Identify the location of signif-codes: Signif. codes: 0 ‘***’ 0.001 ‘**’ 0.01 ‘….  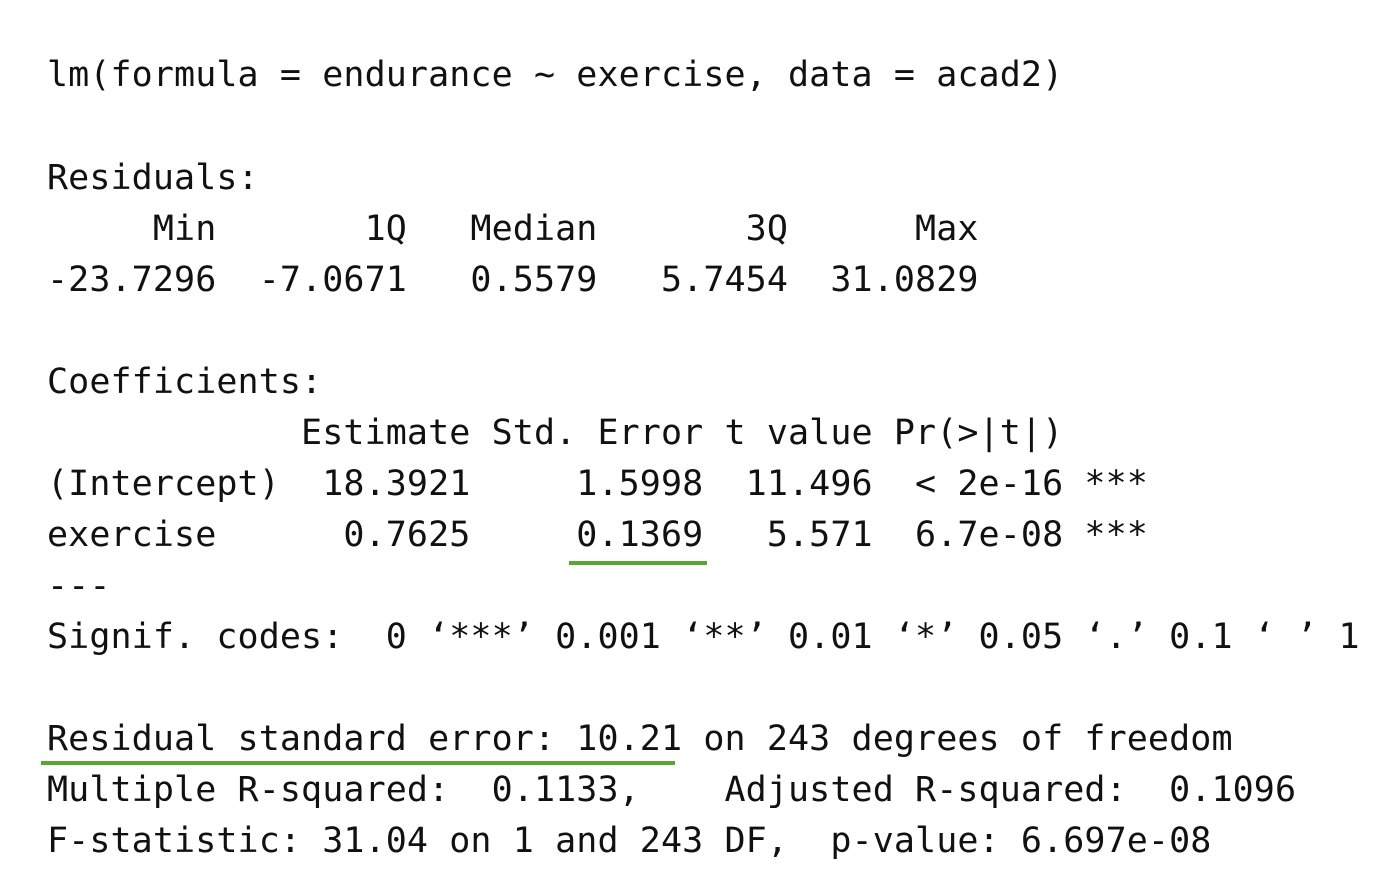
(703, 637).